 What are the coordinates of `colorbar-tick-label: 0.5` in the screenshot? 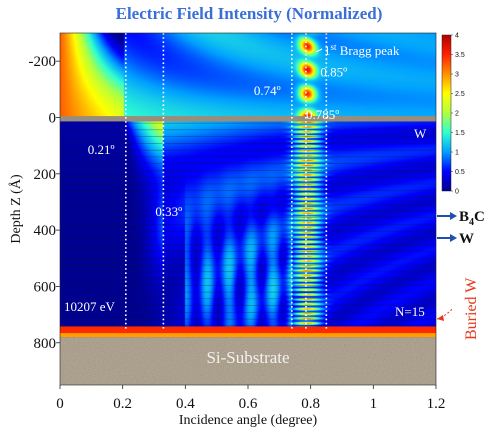 It's located at (460, 172).